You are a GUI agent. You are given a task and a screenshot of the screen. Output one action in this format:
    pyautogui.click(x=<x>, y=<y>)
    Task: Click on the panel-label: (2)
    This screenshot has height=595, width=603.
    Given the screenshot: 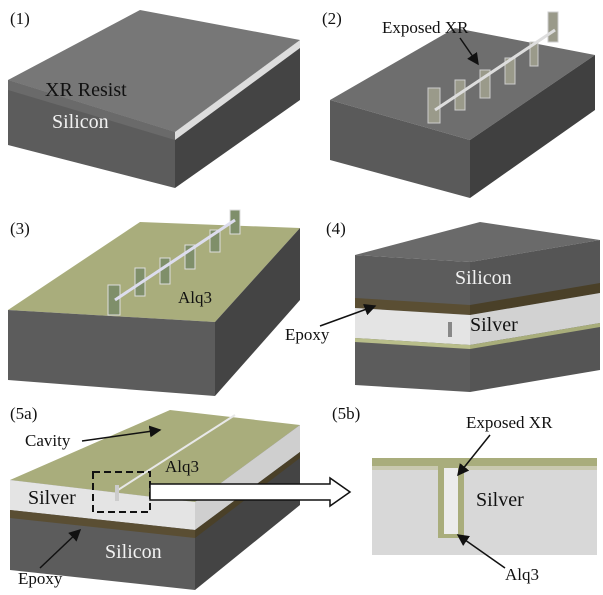 What is the action you would take?
    pyautogui.click(x=332, y=18)
    